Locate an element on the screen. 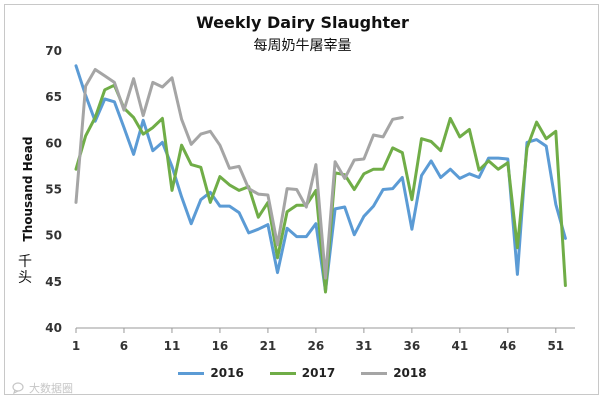 The height and width of the screenshot is (400, 605). watermark-text: 大数据圈 is located at coordinates (51, 388).